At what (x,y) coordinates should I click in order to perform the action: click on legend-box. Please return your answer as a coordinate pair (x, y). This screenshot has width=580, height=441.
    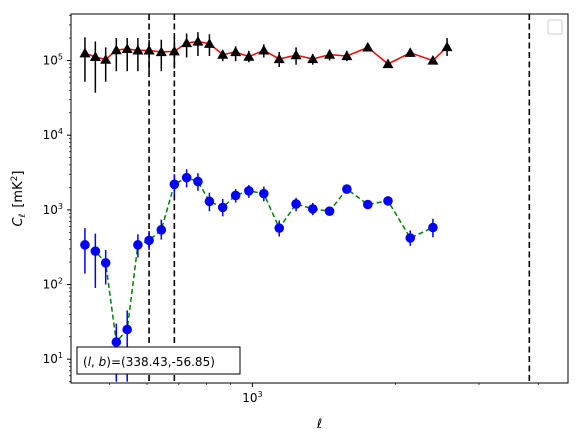
    Looking at the image, I should click on (555, 27).